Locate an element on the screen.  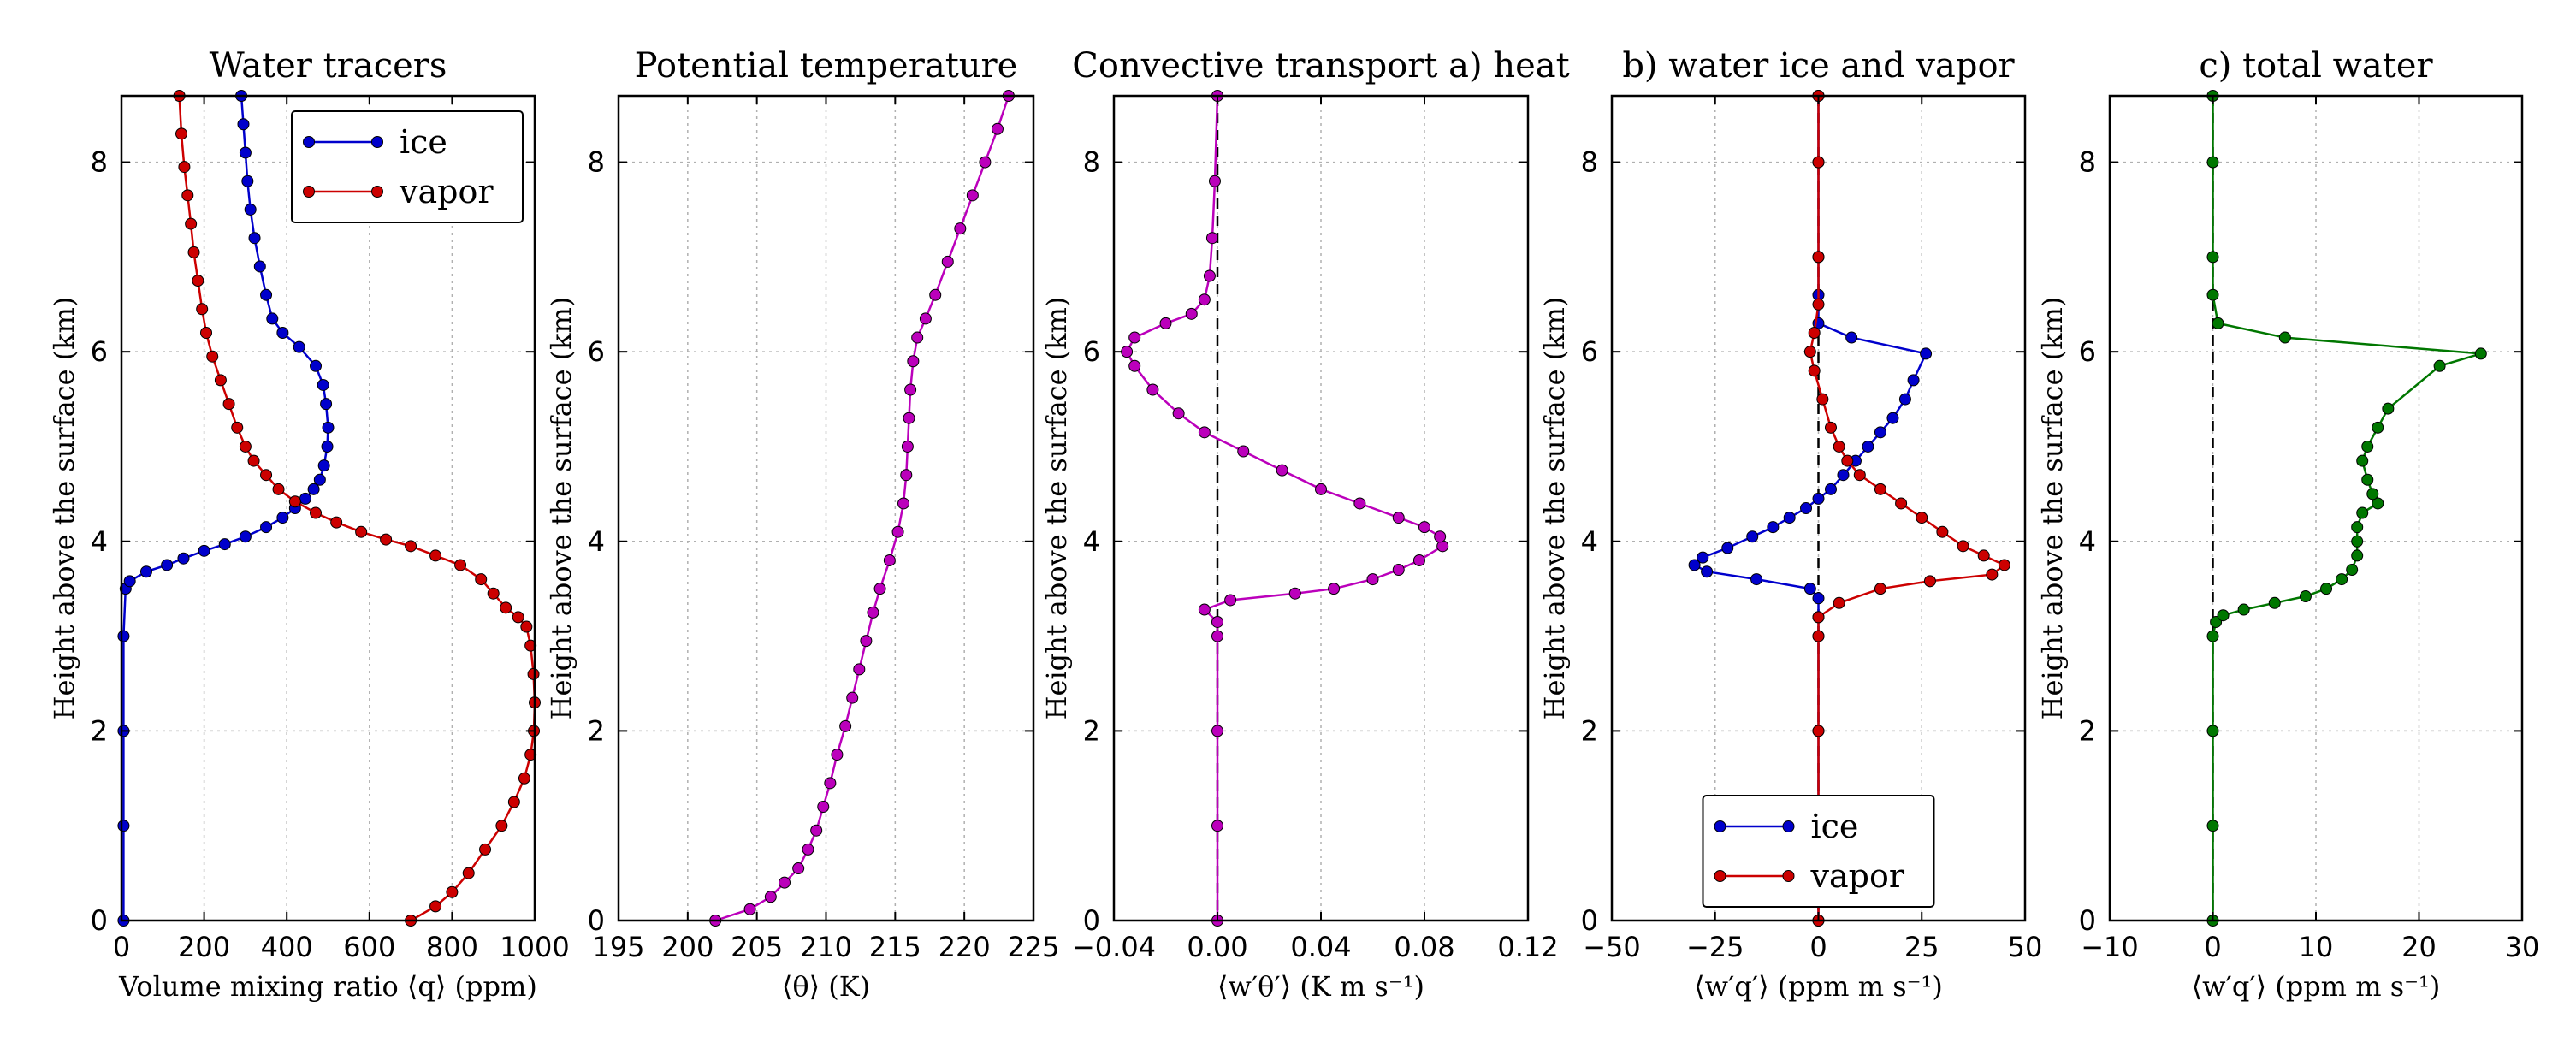
x-tick-label: 0.00 is located at coordinates (1217, 947).